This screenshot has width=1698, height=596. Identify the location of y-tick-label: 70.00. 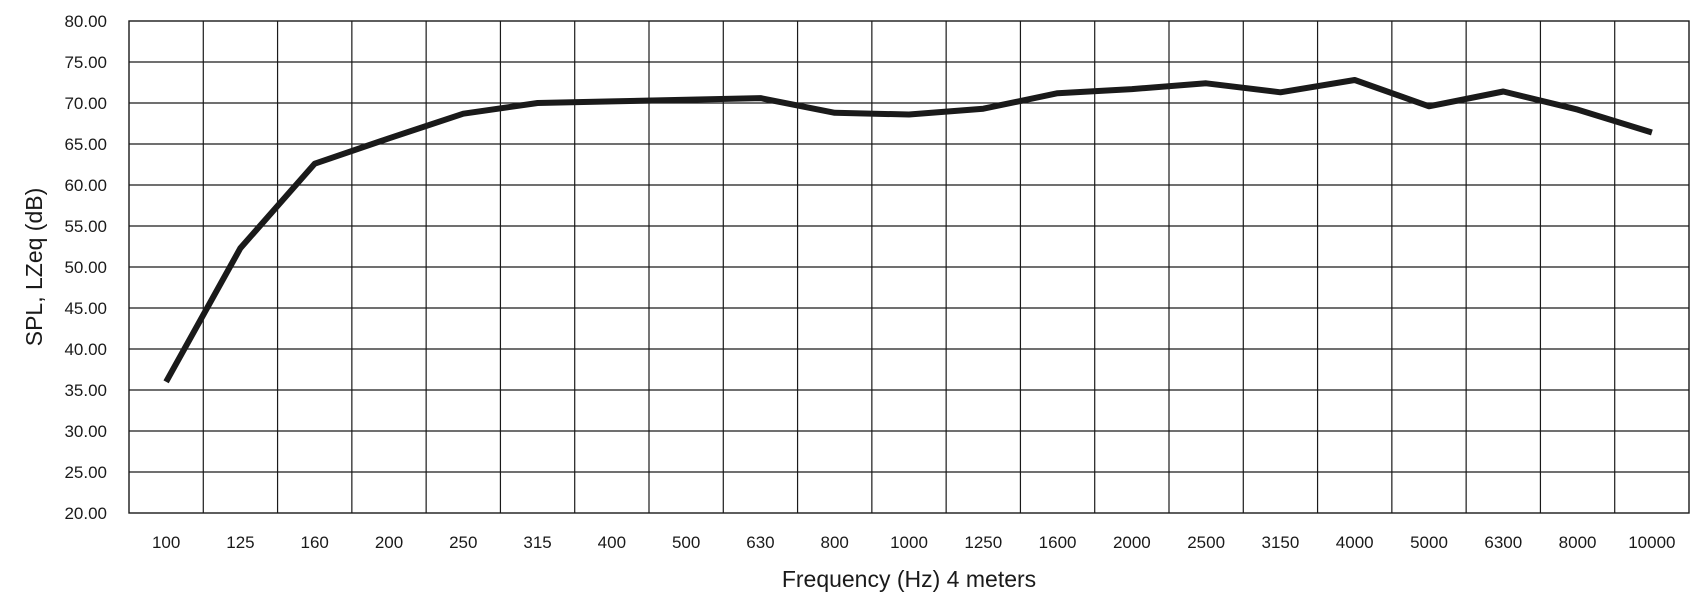
(85, 103).